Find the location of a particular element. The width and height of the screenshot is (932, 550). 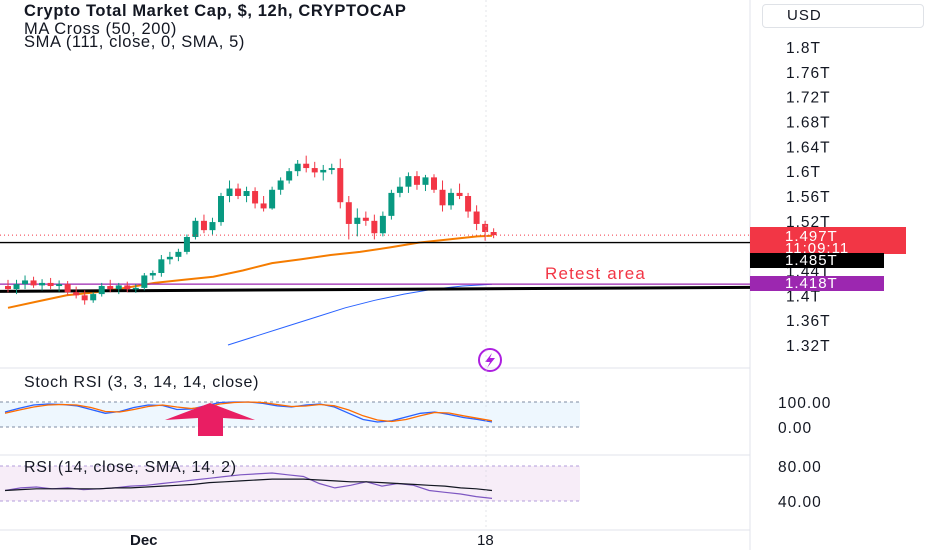

retest-area-annotation: Retest area is located at coordinates (595, 273).